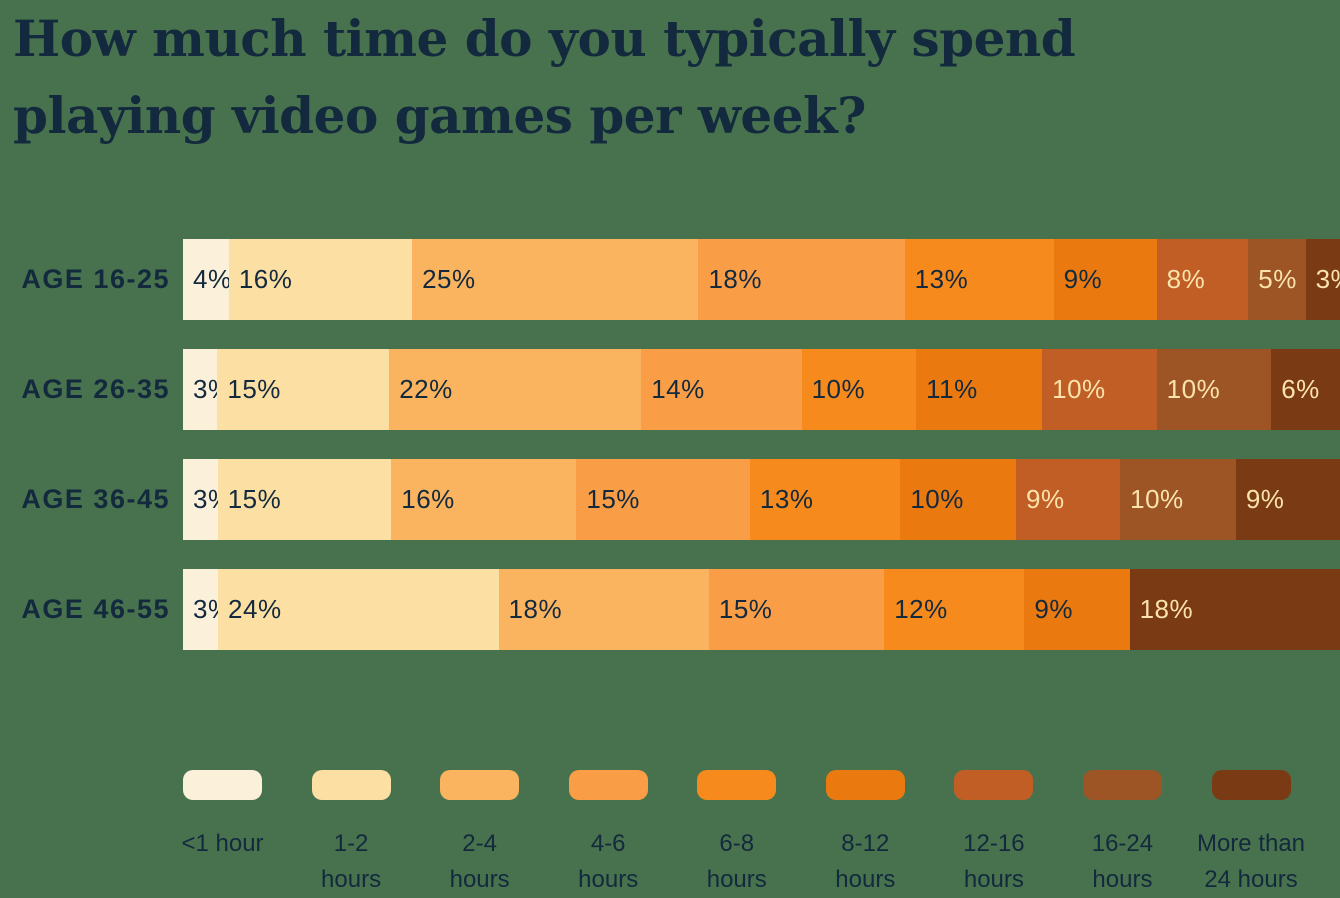 Image resolution: width=1340 pixels, height=898 pixels. Describe the element at coordinates (85, 499) in the screenshot. I see `age-group-label: AGE 36-45` at that location.